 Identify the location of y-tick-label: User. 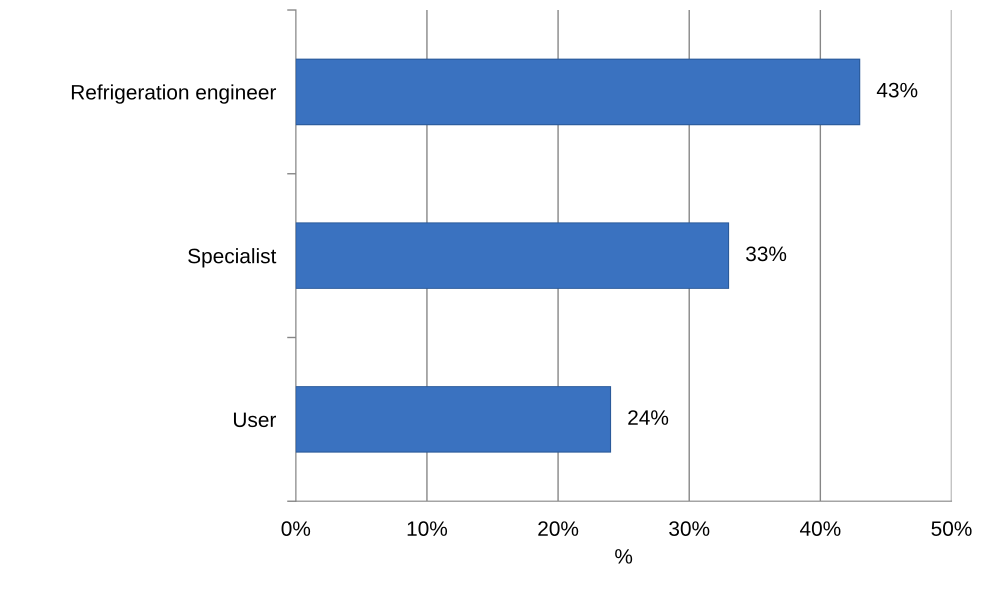
(255, 420).